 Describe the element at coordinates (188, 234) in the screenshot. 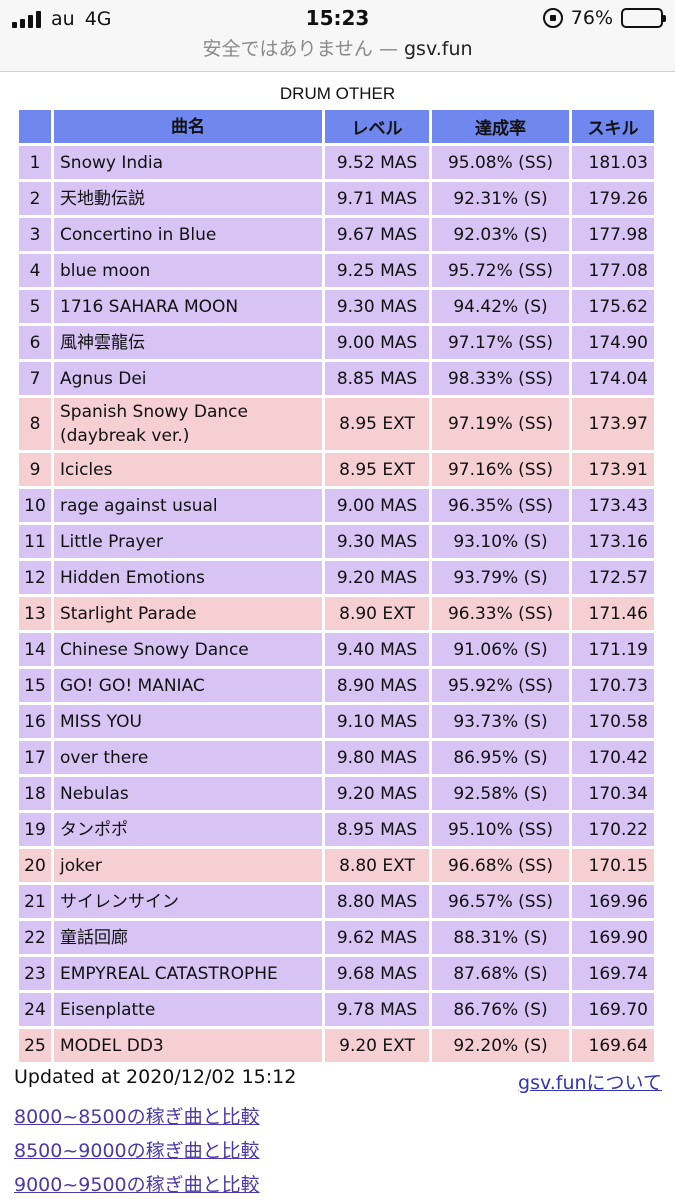

I see `title-cell: Concertino in Blue` at that location.